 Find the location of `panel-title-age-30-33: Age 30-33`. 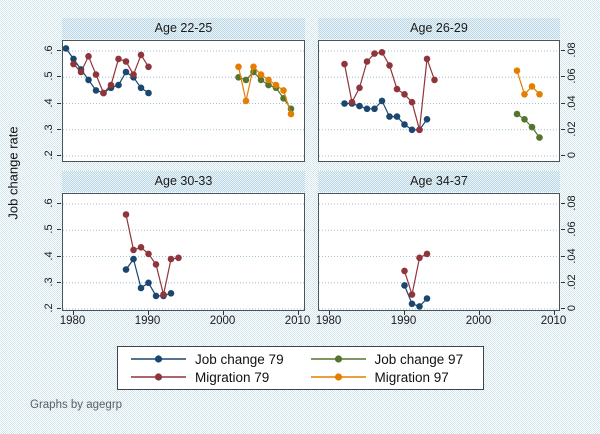

panel-title-age-30-33: Age 30-33 is located at coordinates (183, 181).